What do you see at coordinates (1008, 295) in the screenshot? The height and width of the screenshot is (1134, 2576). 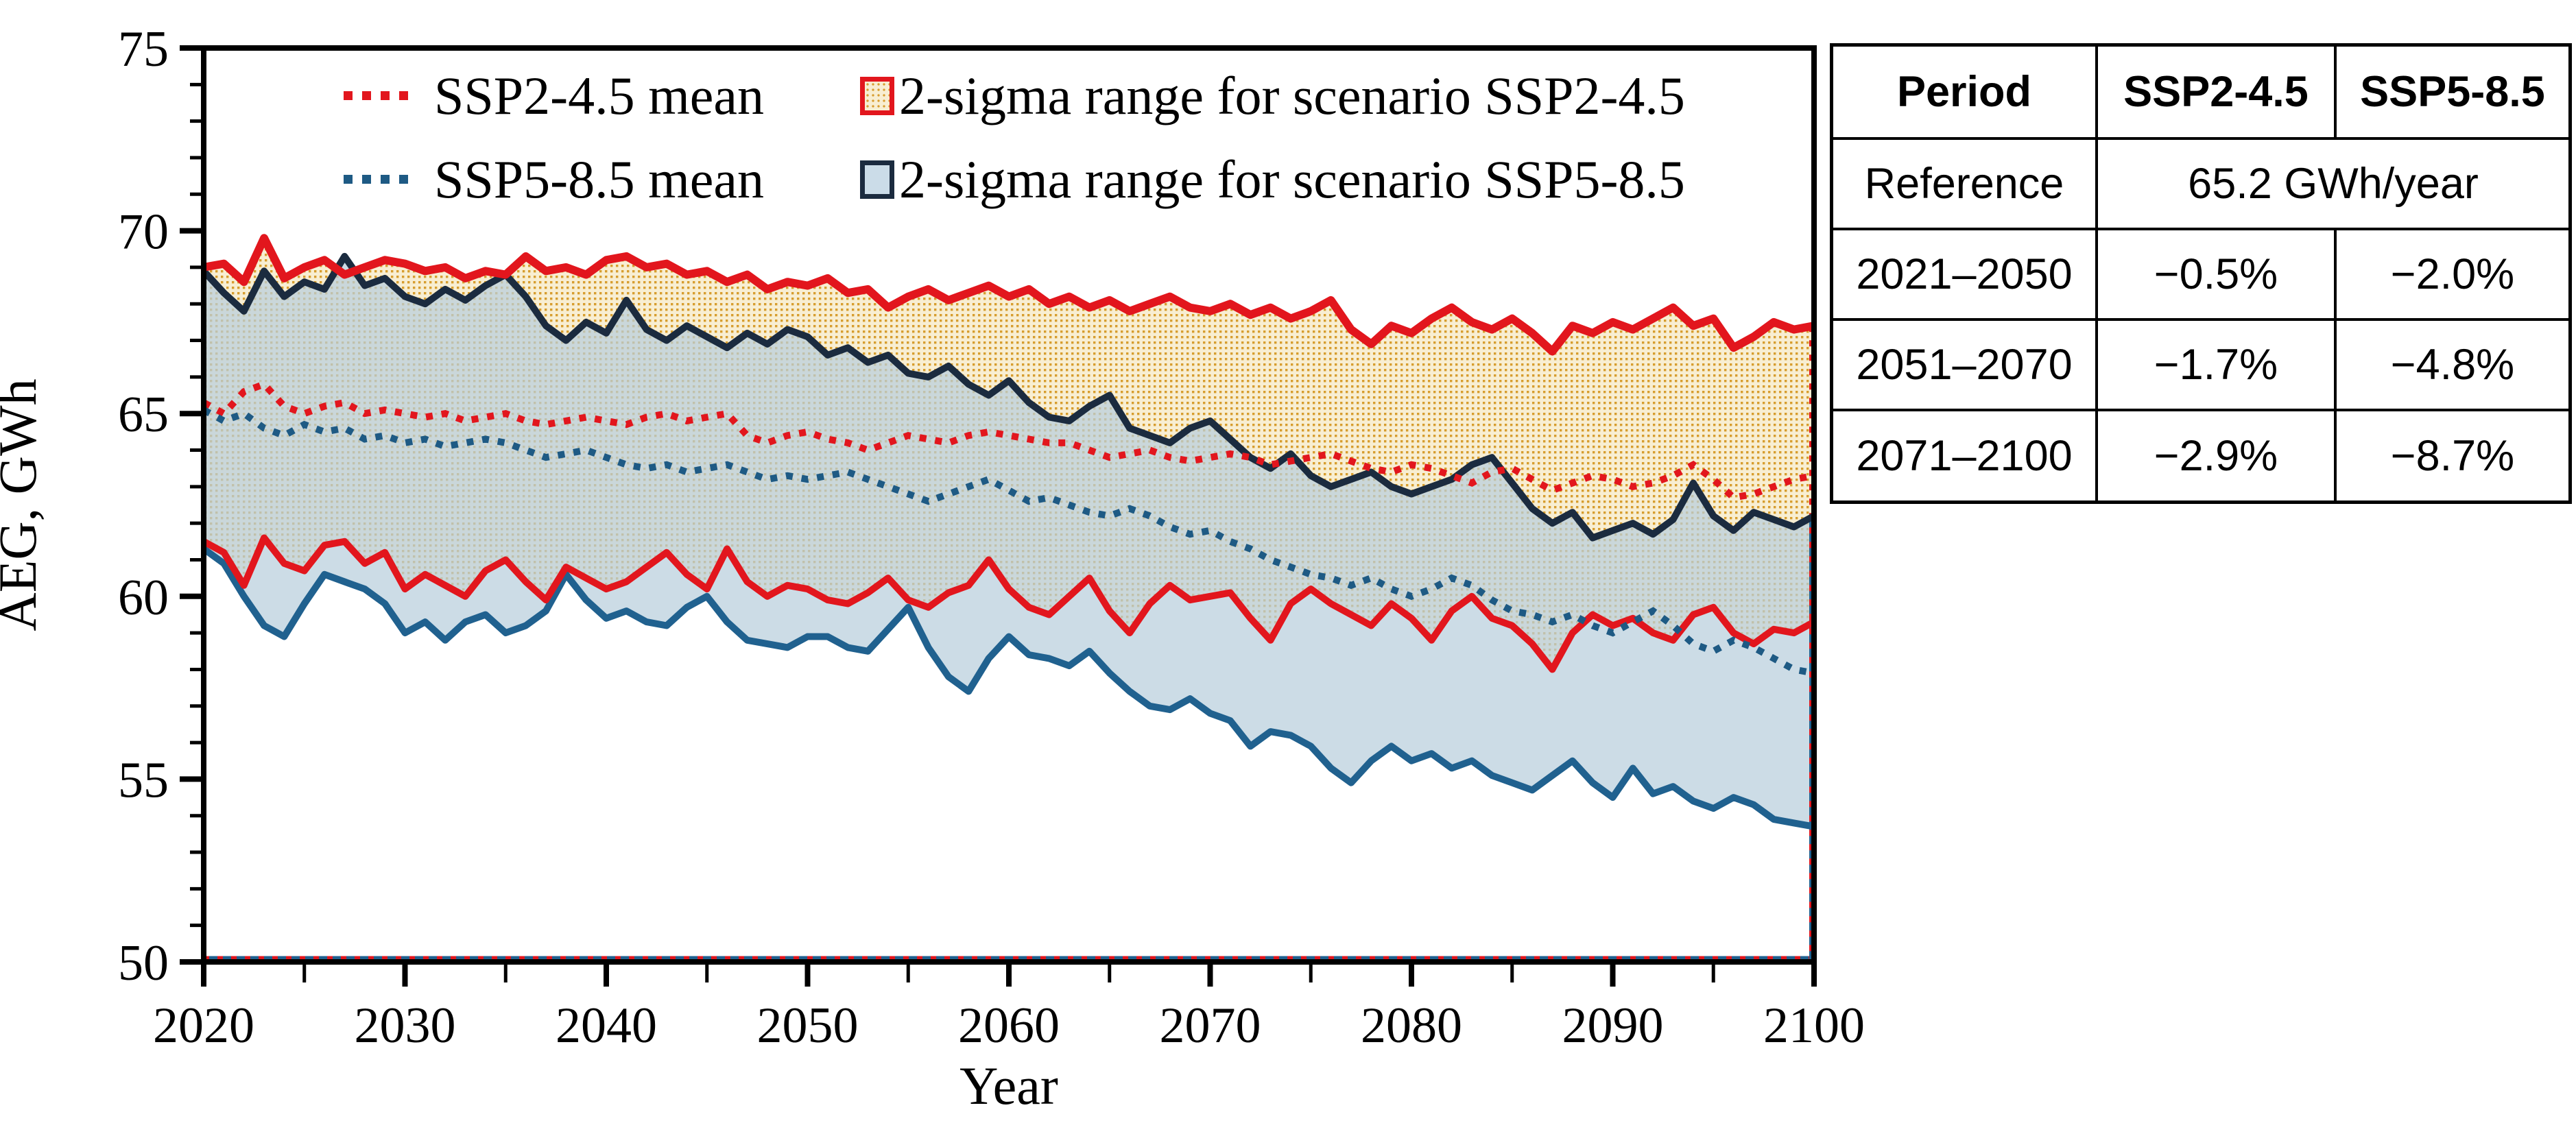 I see `ssp2-upper-bound-line` at bounding box center [1008, 295].